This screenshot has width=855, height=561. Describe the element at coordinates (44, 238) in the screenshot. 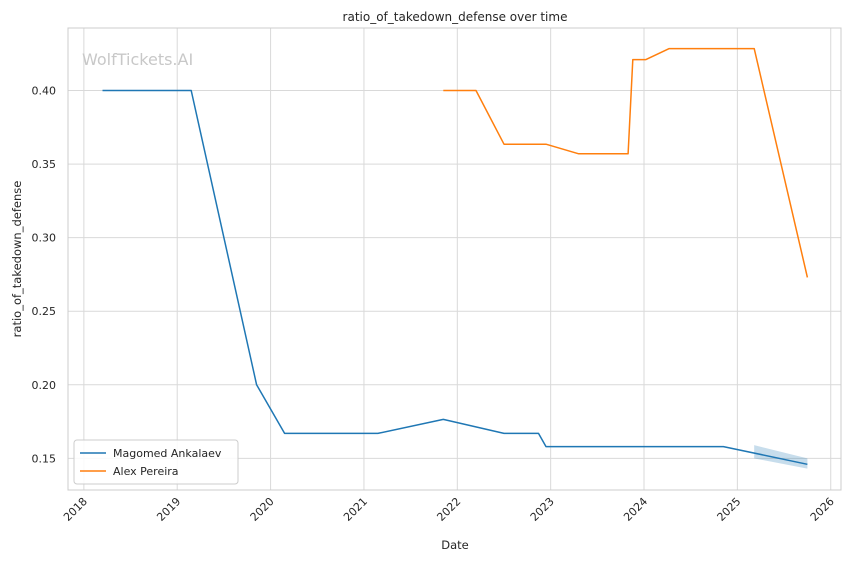

I see `y-tick-label: 0.30` at that location.